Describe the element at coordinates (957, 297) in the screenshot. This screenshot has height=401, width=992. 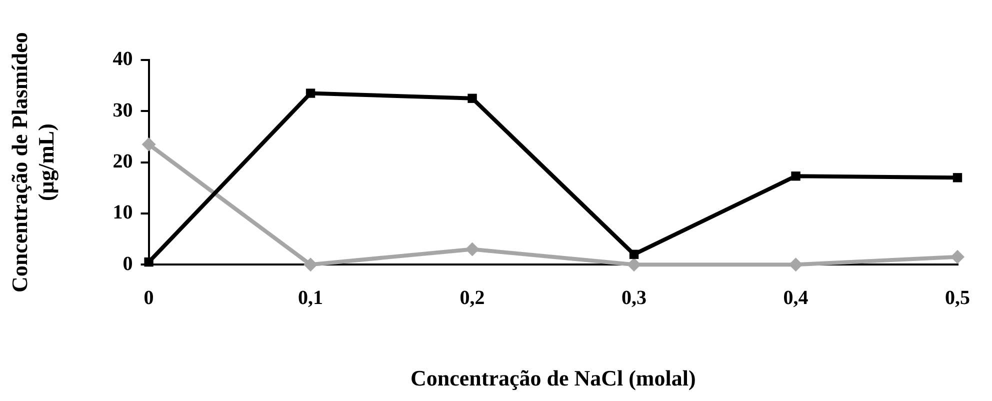
I see `x-tick-label: 0,5` at that location.